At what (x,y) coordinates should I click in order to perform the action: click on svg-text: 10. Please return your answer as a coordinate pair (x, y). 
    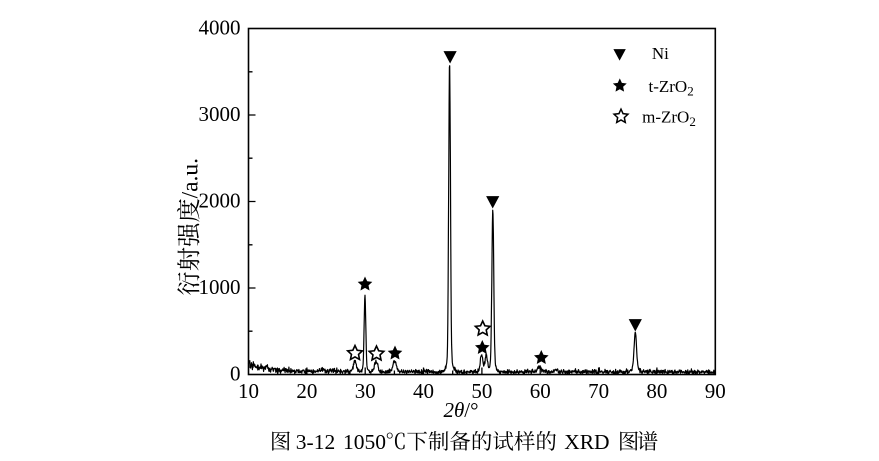
    Looking at the image, I should click on (248, 391).